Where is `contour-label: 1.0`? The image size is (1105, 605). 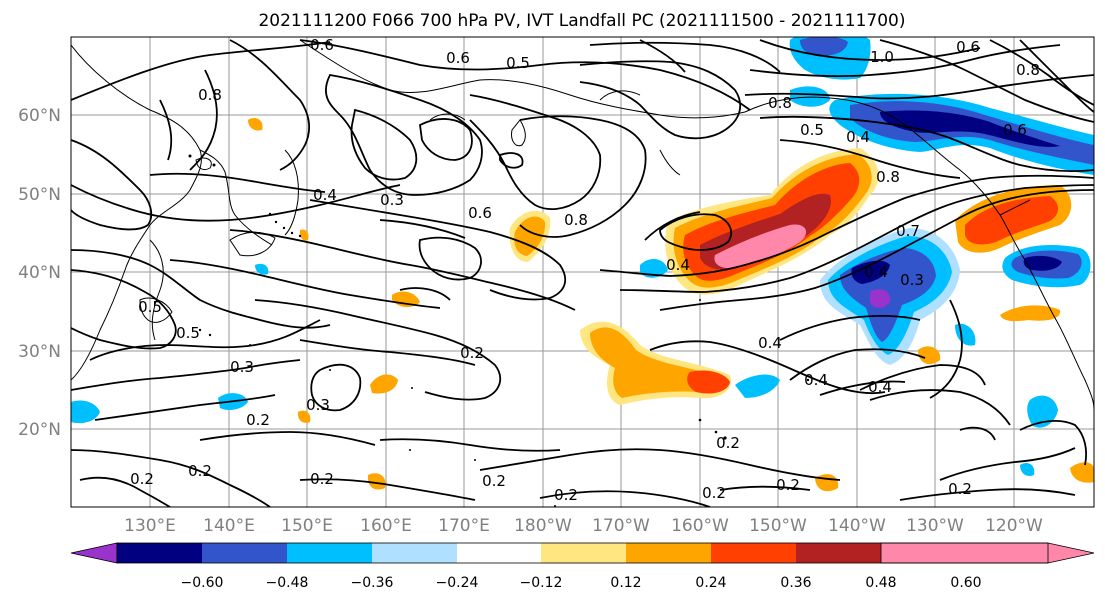 contour-label: 1.0 is located at coordinates (882, 57).